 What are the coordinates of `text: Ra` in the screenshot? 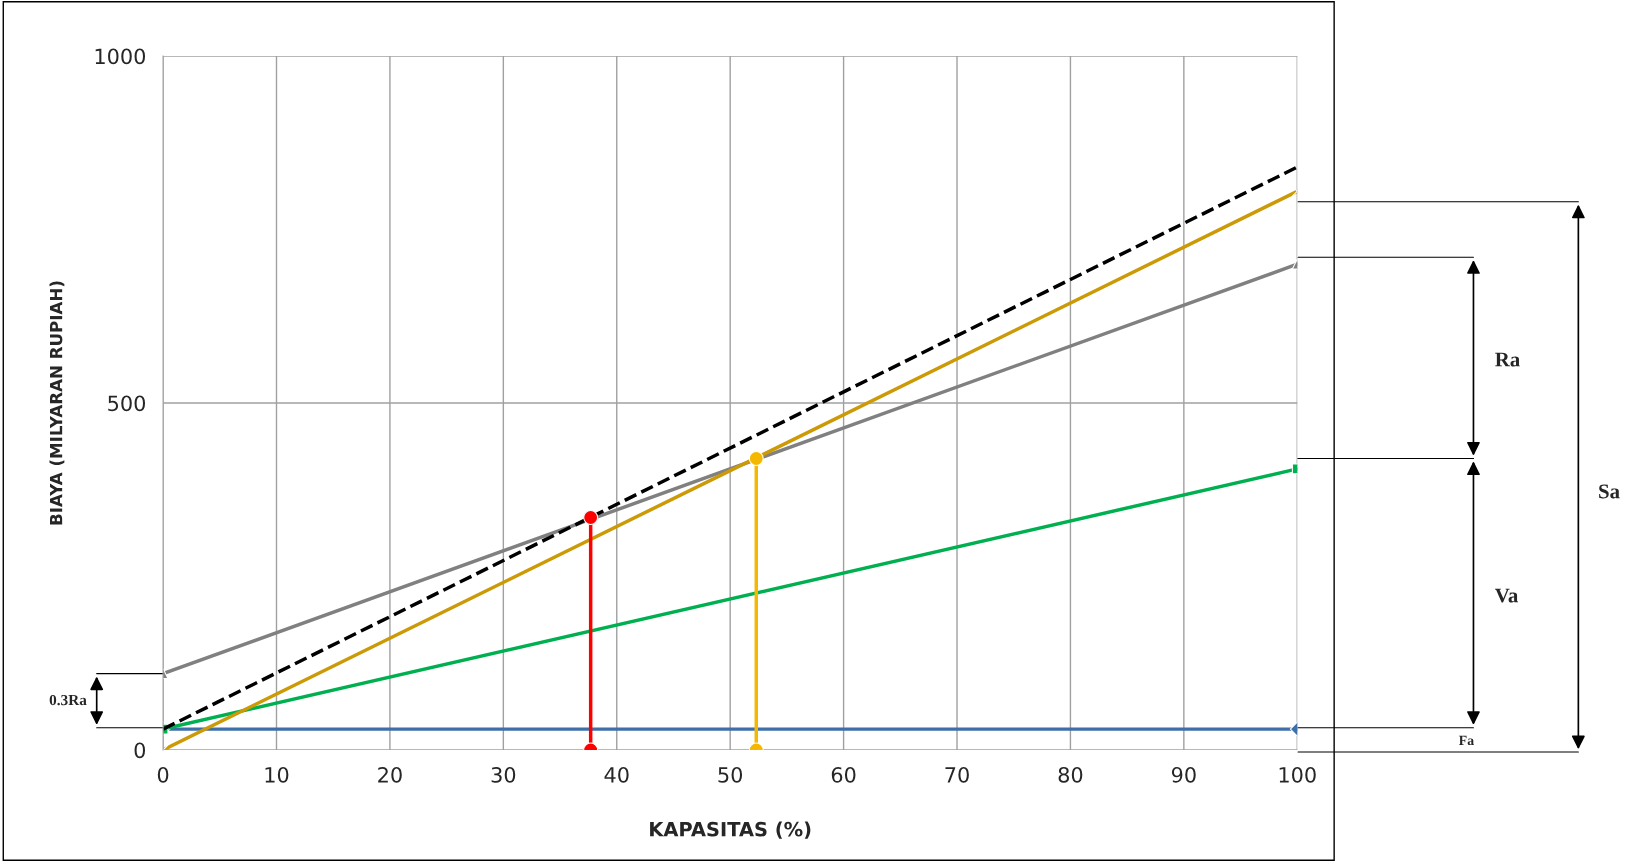 It's located at (1507, 359).